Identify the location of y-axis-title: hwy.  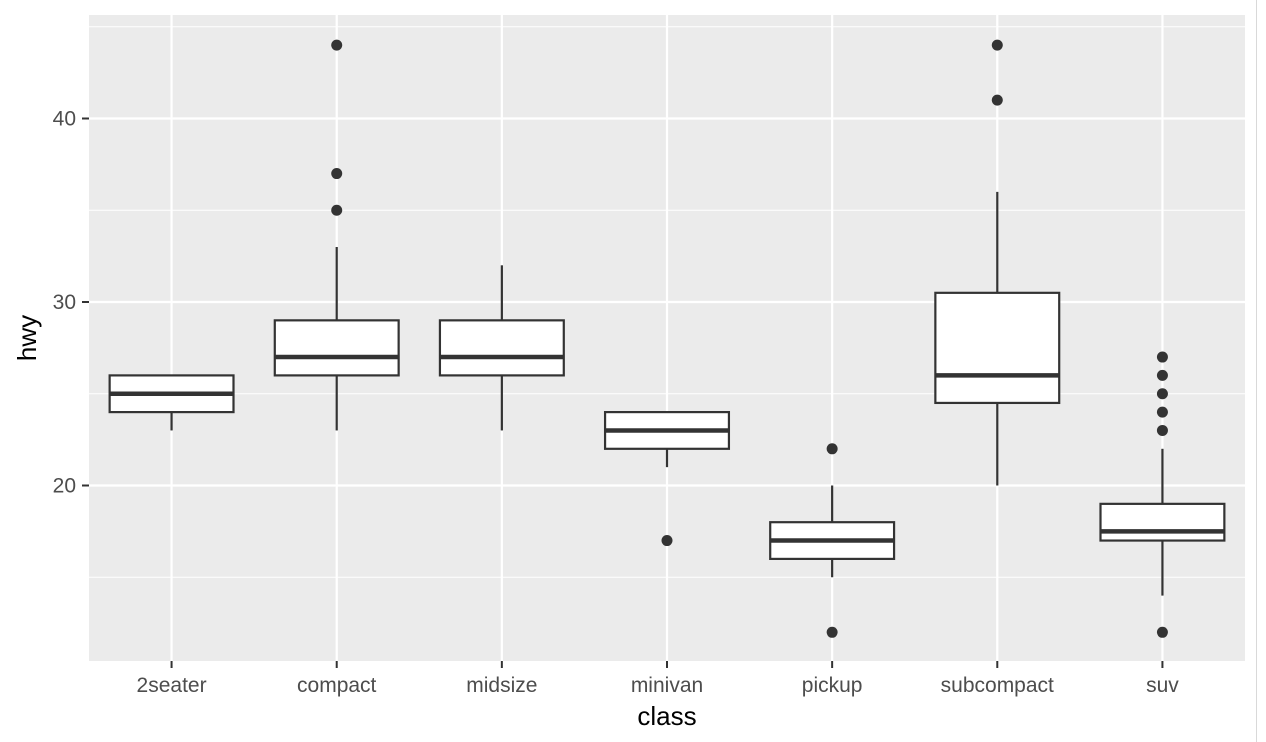
(27, 338).